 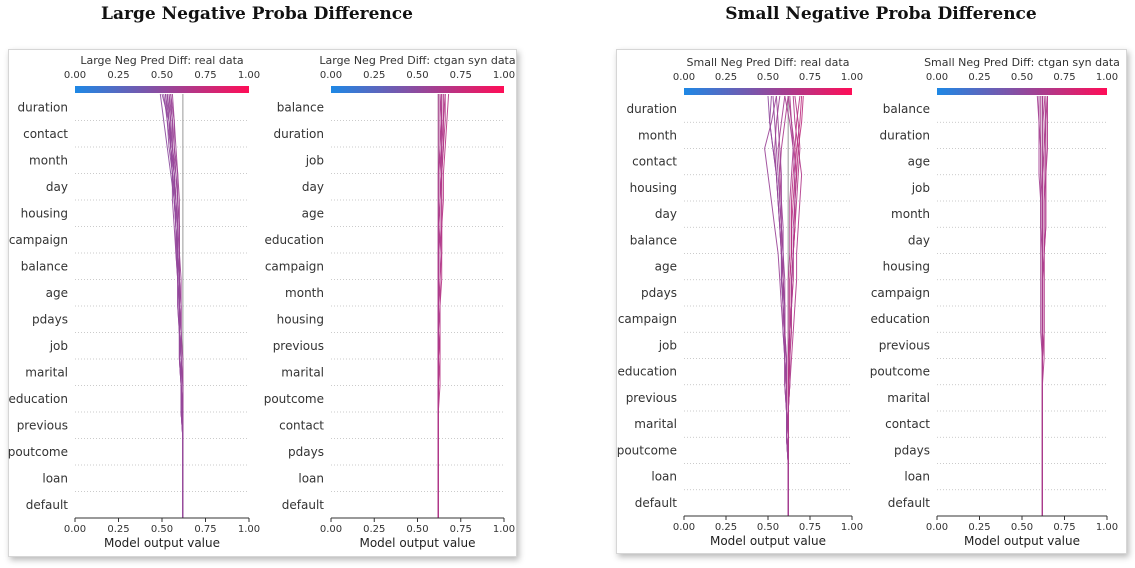 I want to click on group-title-large: Large Negative Proba Difference, so click(x=257, y=14).